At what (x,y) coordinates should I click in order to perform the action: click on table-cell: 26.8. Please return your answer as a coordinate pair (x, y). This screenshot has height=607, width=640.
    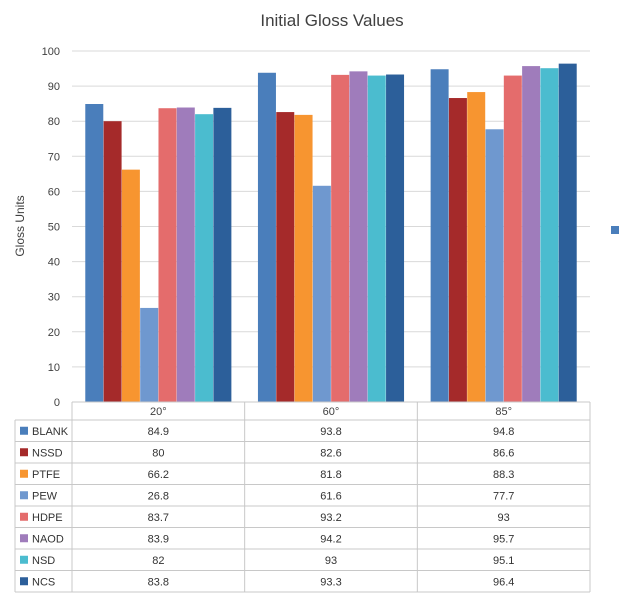
    Looking at the image, I should click on (158, 496).